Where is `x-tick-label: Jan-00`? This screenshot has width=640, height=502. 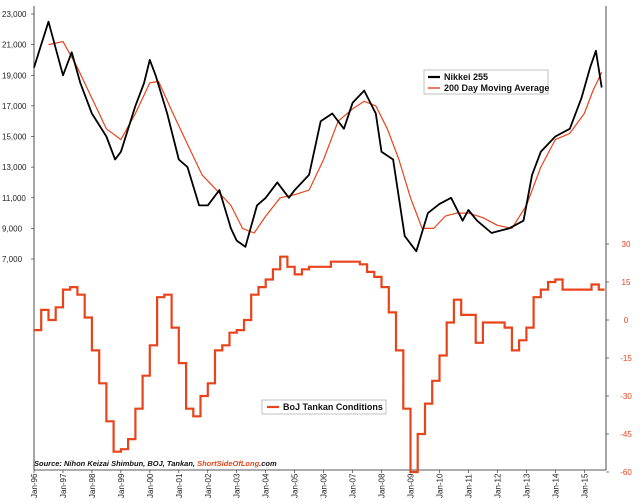
x-tick-label: Jan-00 is located at coordinates (150, 485).